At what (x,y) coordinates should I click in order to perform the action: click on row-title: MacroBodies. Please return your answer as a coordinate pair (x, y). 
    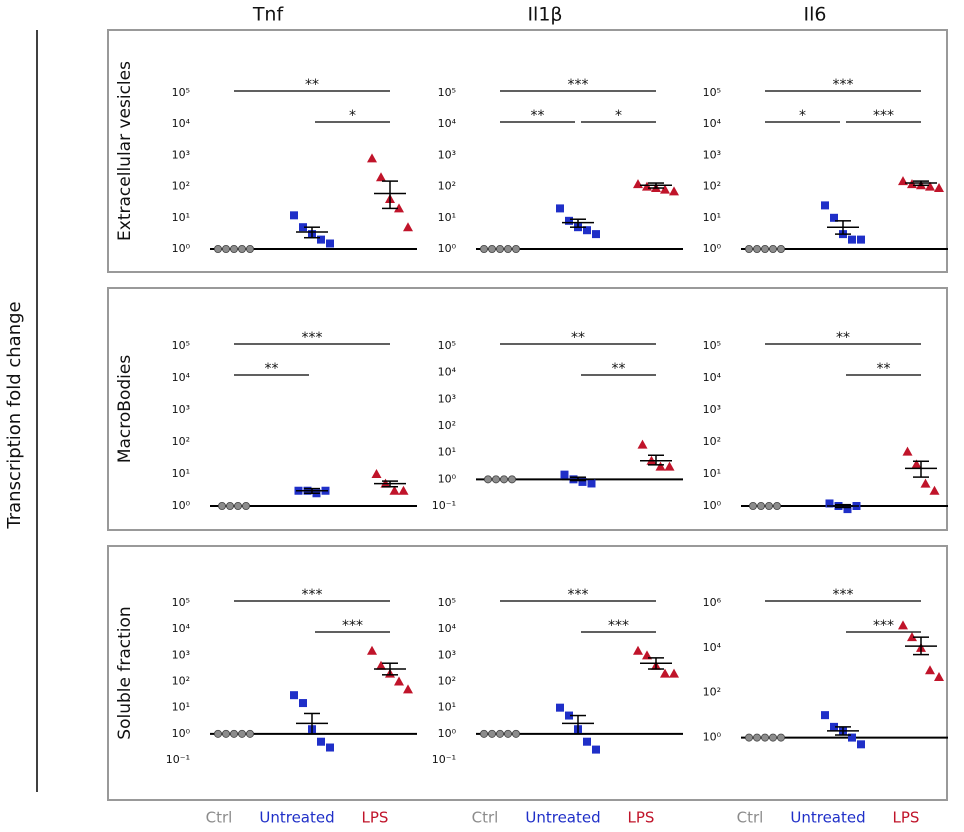
    Looking at the image, I should click on (125, 409).